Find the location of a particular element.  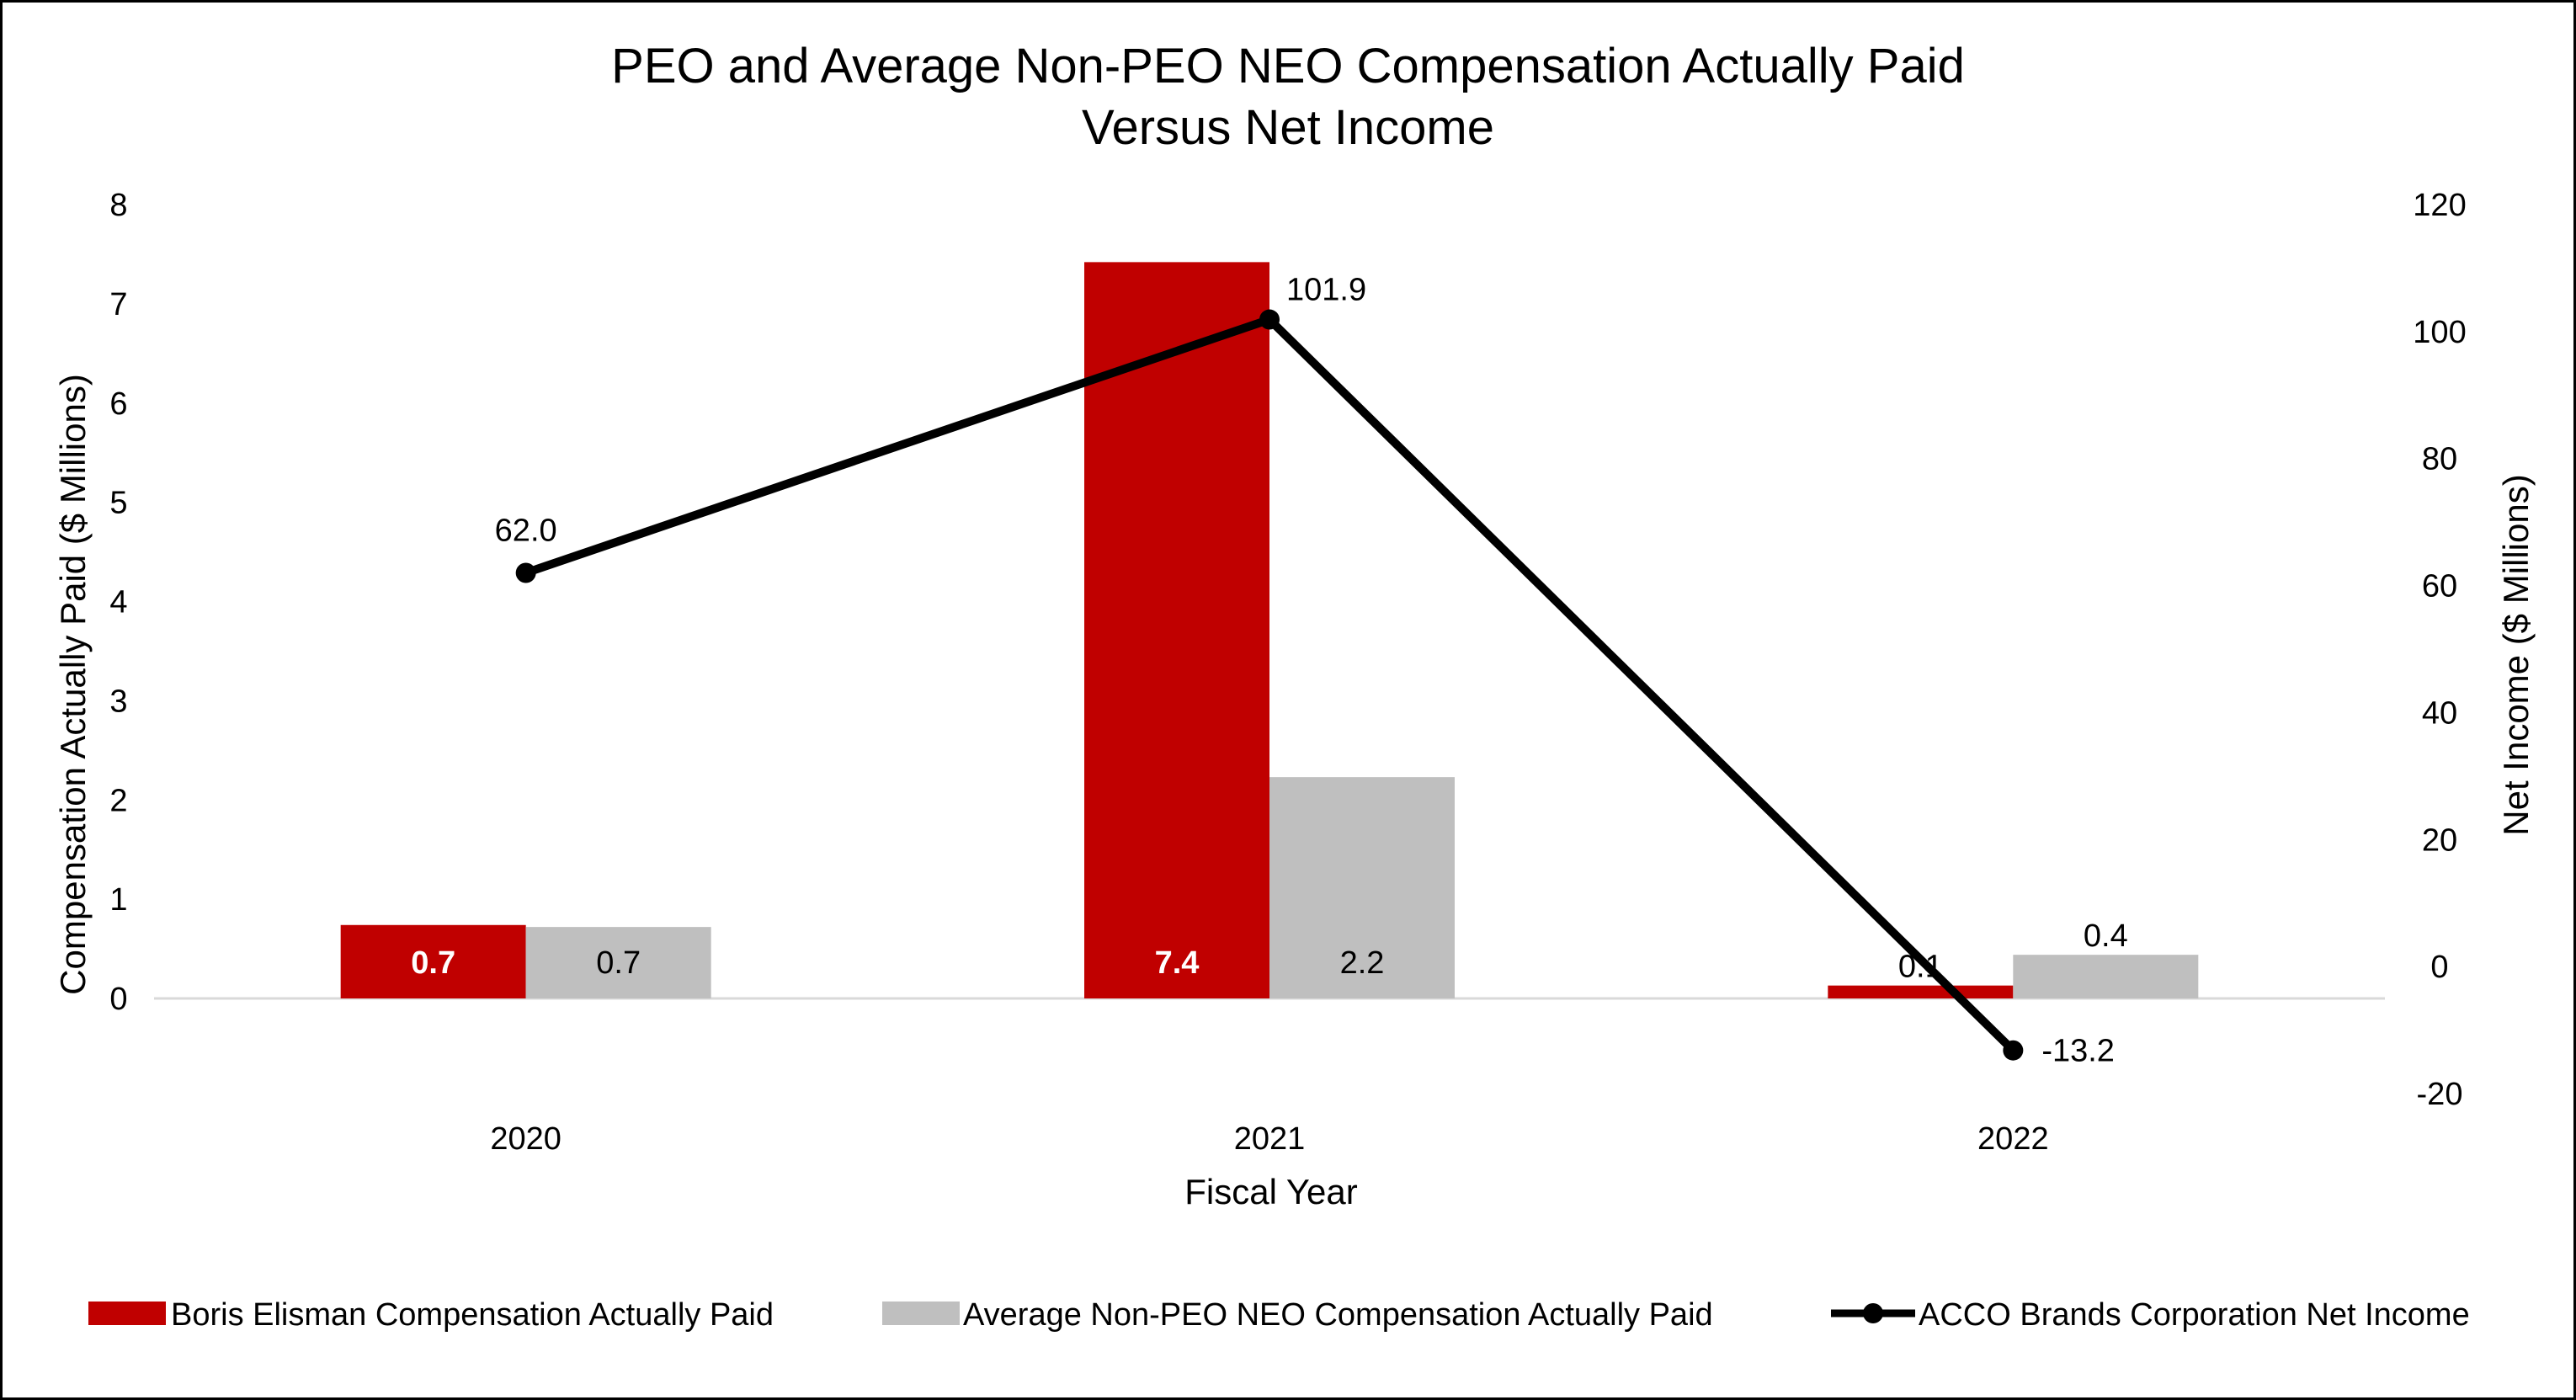

y-tick-label: 0 is located at coordinates (118, 1000).